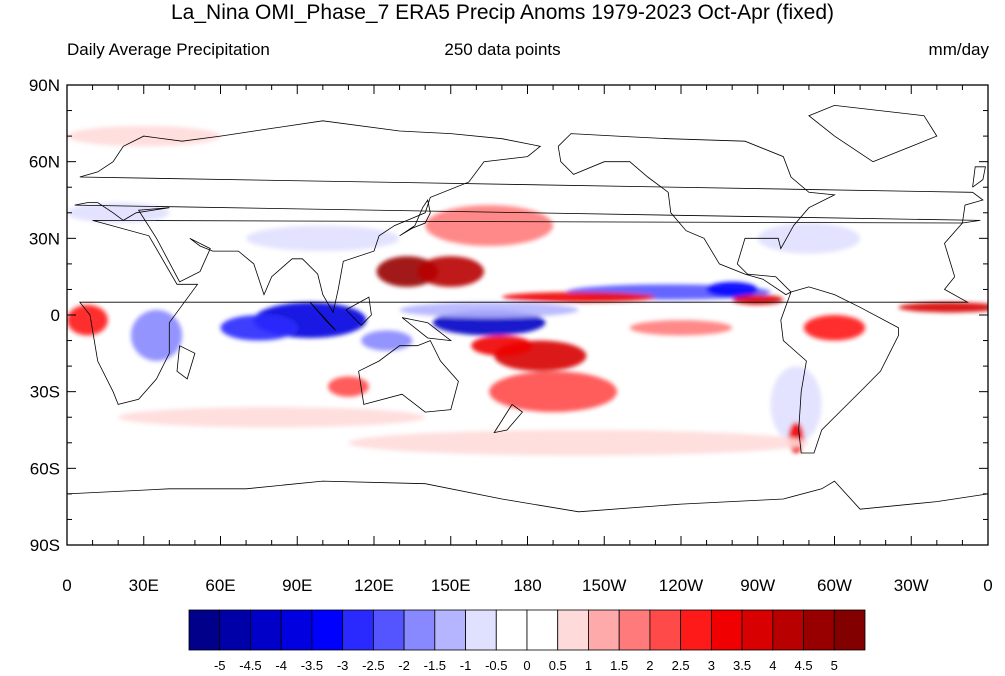 The image size is (1005, 676). Describe the element at coordinates (558, 665) in the screenshot. I see `colorbar-label: 0.5` at that location.